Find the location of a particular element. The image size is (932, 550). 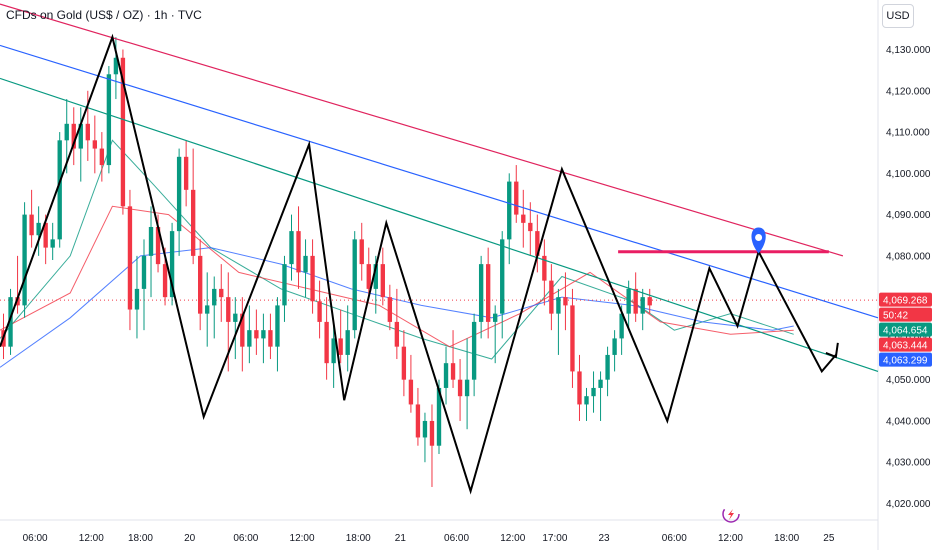

location-marker-dot is located at coordinates (759, 237).